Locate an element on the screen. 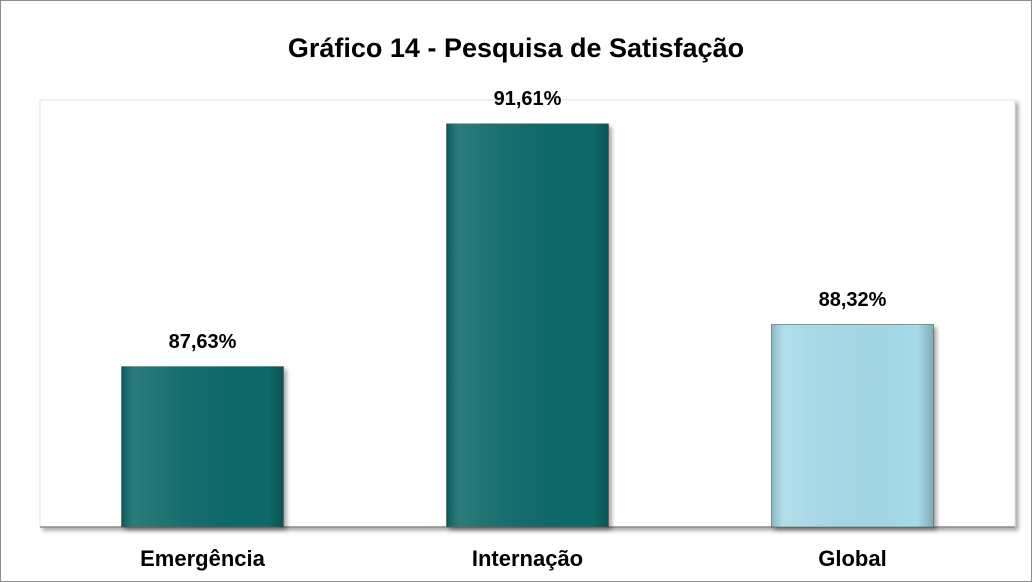 The height and width of the screenshot is (582, 1032). value-label: 88,32% is located at coordinates (853, 300).